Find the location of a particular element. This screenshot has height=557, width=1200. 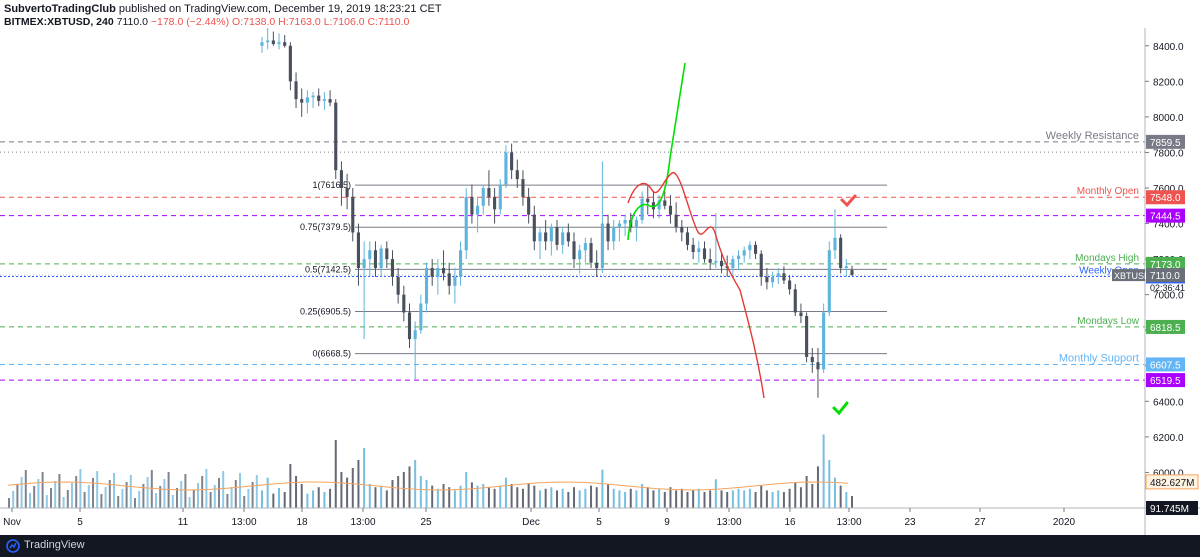

price-tag-label: 7548.0 is located at coordinates (1165, 198).